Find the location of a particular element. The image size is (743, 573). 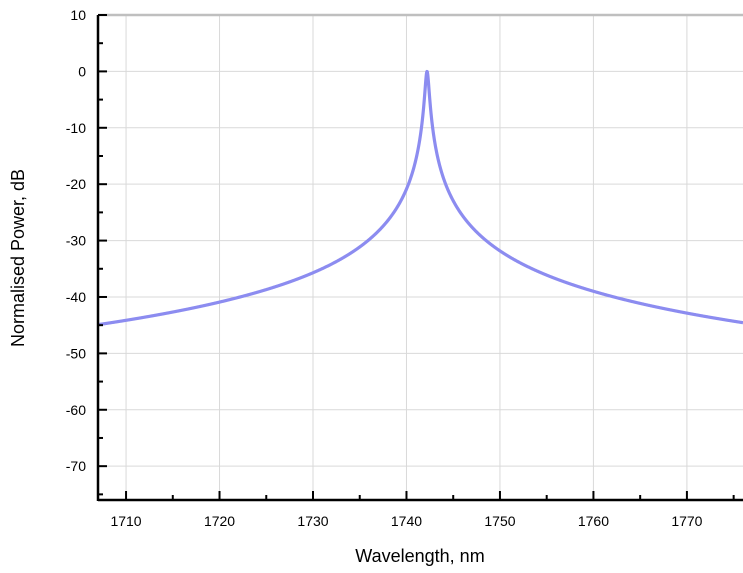

y-tick-label: -60 is located at coordinates (76, 410).